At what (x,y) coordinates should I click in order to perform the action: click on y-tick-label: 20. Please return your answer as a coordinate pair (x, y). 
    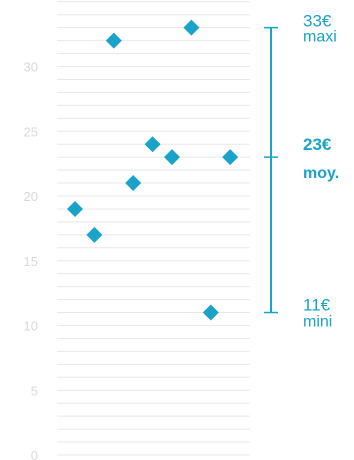
    Looking at the image, I should click on (31, 196).